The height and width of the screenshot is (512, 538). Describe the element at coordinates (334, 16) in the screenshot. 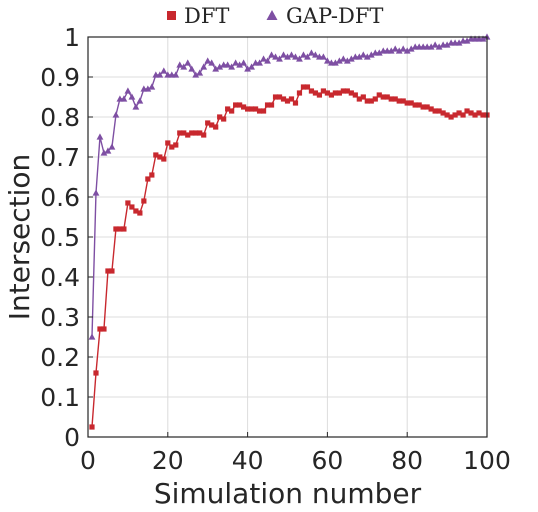

I see `legend-gap-dft-label: GAP-DFT` at that location.